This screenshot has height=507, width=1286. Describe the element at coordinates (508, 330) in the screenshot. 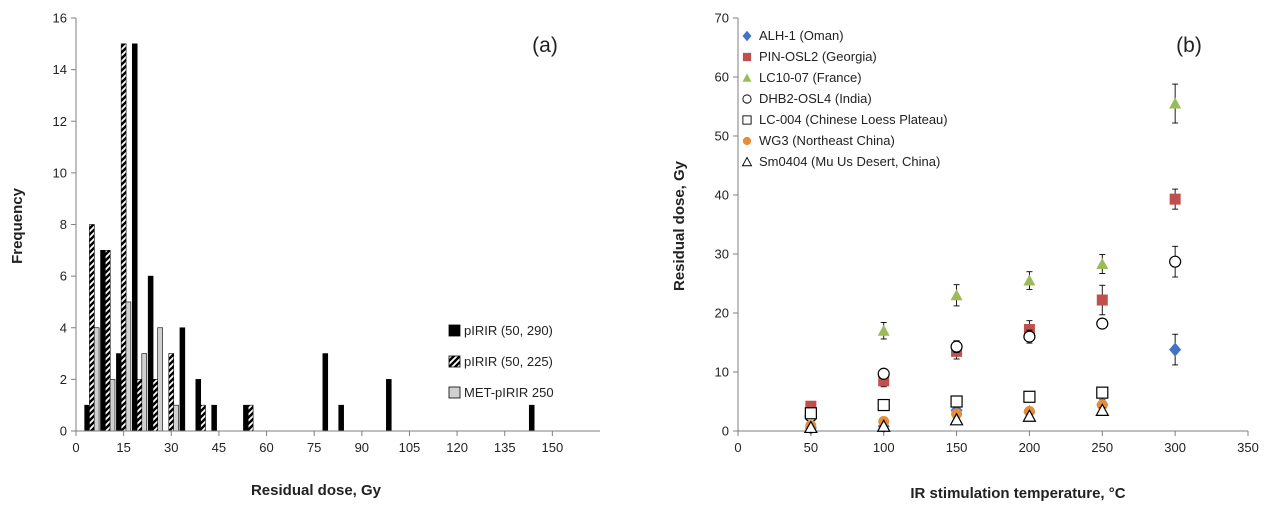

I see `legend-label-a: pIRIR (50, 290)` at that location.